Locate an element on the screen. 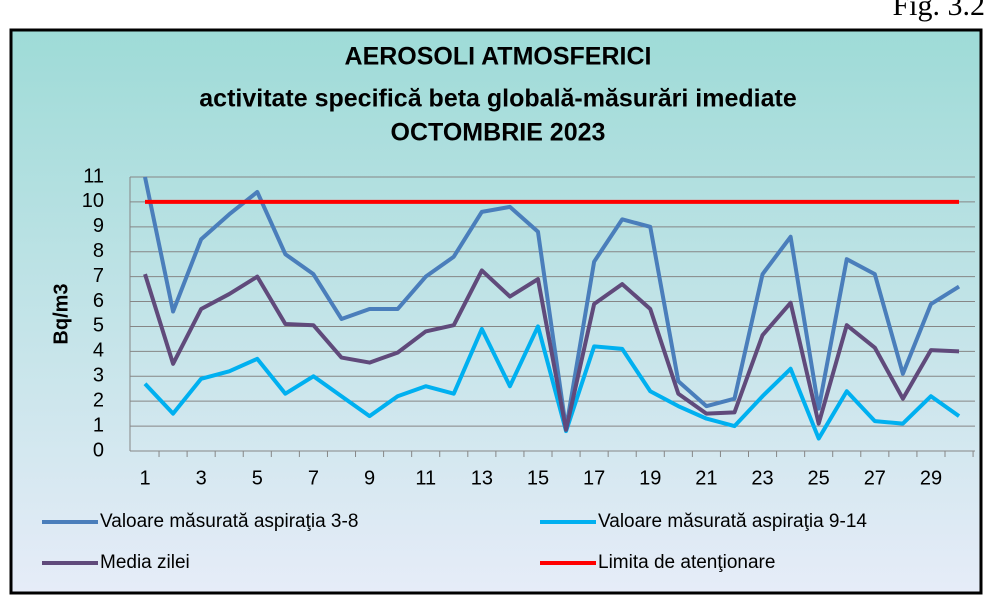  x-tick-label: 3 is located at coordinates (201, 478).